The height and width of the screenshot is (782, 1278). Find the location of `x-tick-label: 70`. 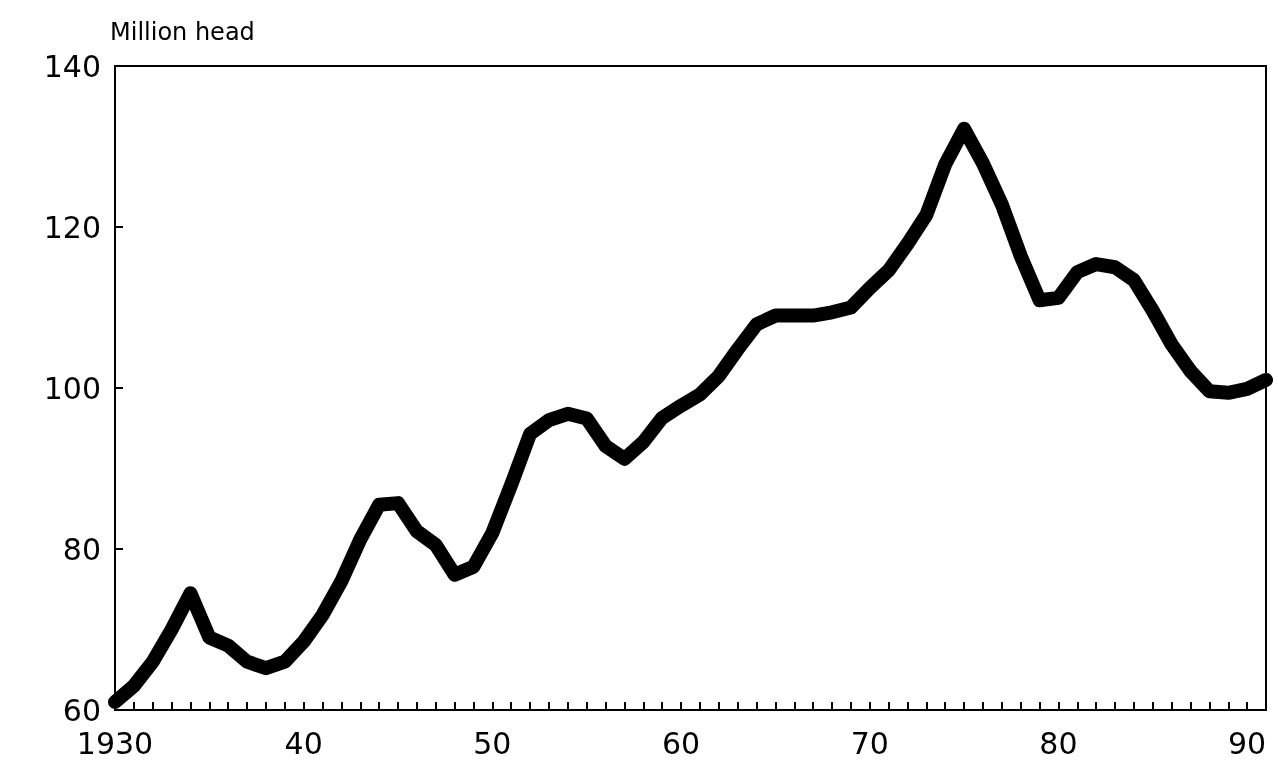

x-tick-label: 70 is located at coordinates (869, 743).